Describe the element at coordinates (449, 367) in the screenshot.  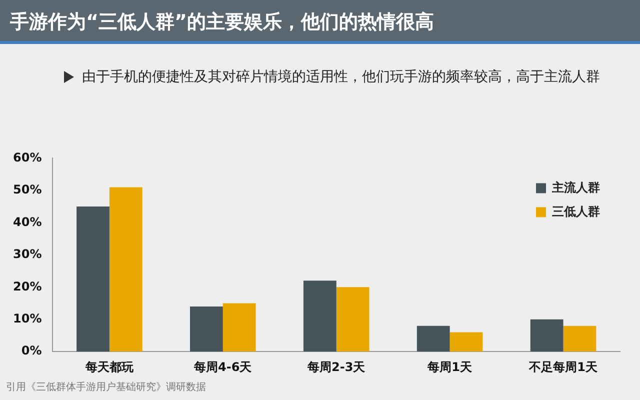
I see `x-tick-label: 每周1天` at that location.